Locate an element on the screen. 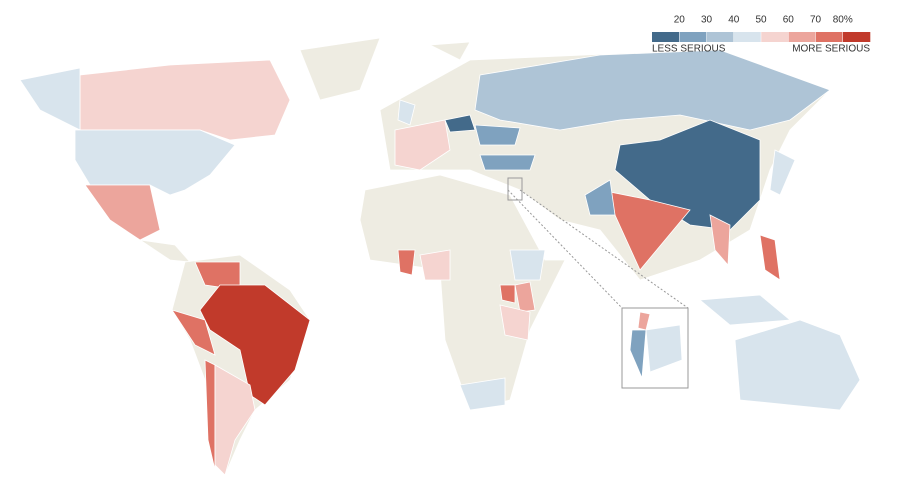 This screenshot has height=485, width=912. legend-tick-label: 50 is located at coordinates (761, 20).